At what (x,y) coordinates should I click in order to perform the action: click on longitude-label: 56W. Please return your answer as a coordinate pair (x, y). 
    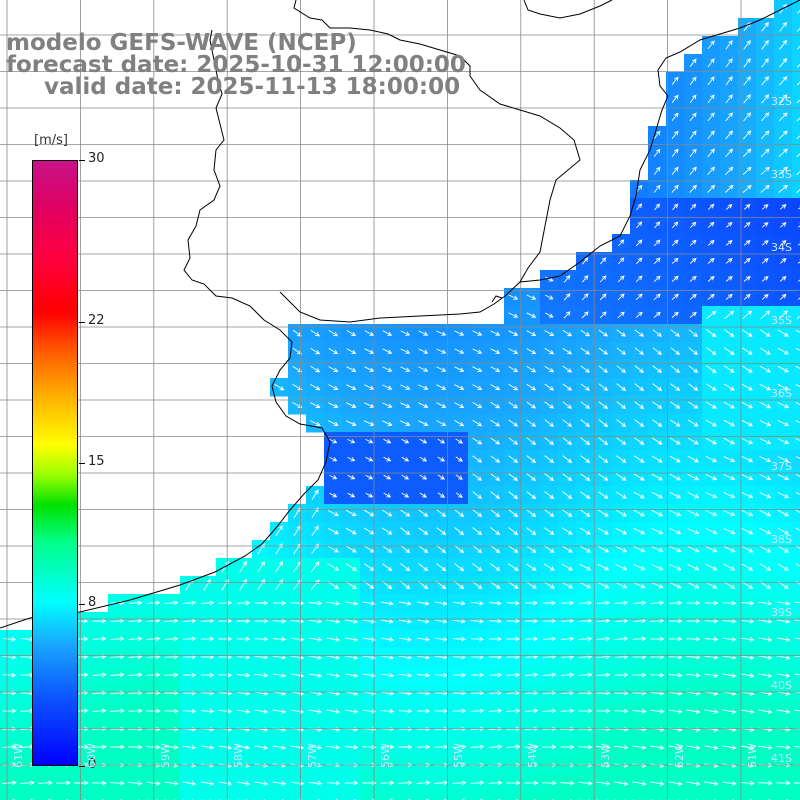
    Looking at the image, I should click on (385, 755).